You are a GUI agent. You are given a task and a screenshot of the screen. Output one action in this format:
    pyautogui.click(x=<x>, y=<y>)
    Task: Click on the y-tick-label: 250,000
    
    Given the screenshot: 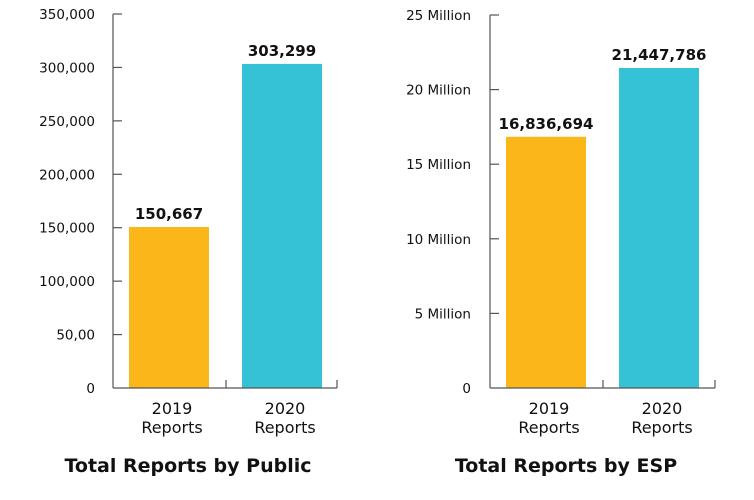 What is the action you would take?
    pyautogui.click(x=67, y=122)
    